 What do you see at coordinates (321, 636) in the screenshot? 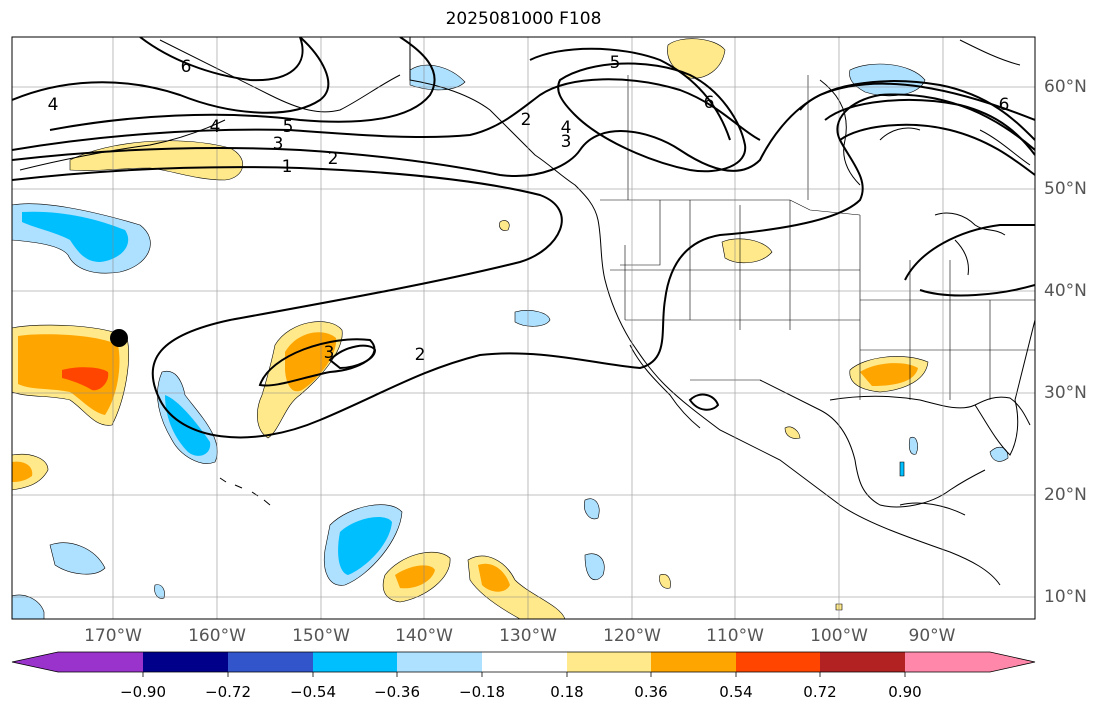
I see `lon-label: 150°W` at bounding box center [321, 636].